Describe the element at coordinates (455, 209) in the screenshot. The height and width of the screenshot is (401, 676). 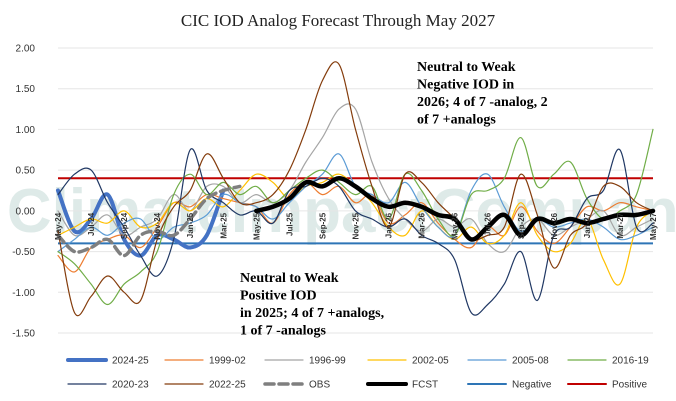
I see `series-line-fcst` at that location.